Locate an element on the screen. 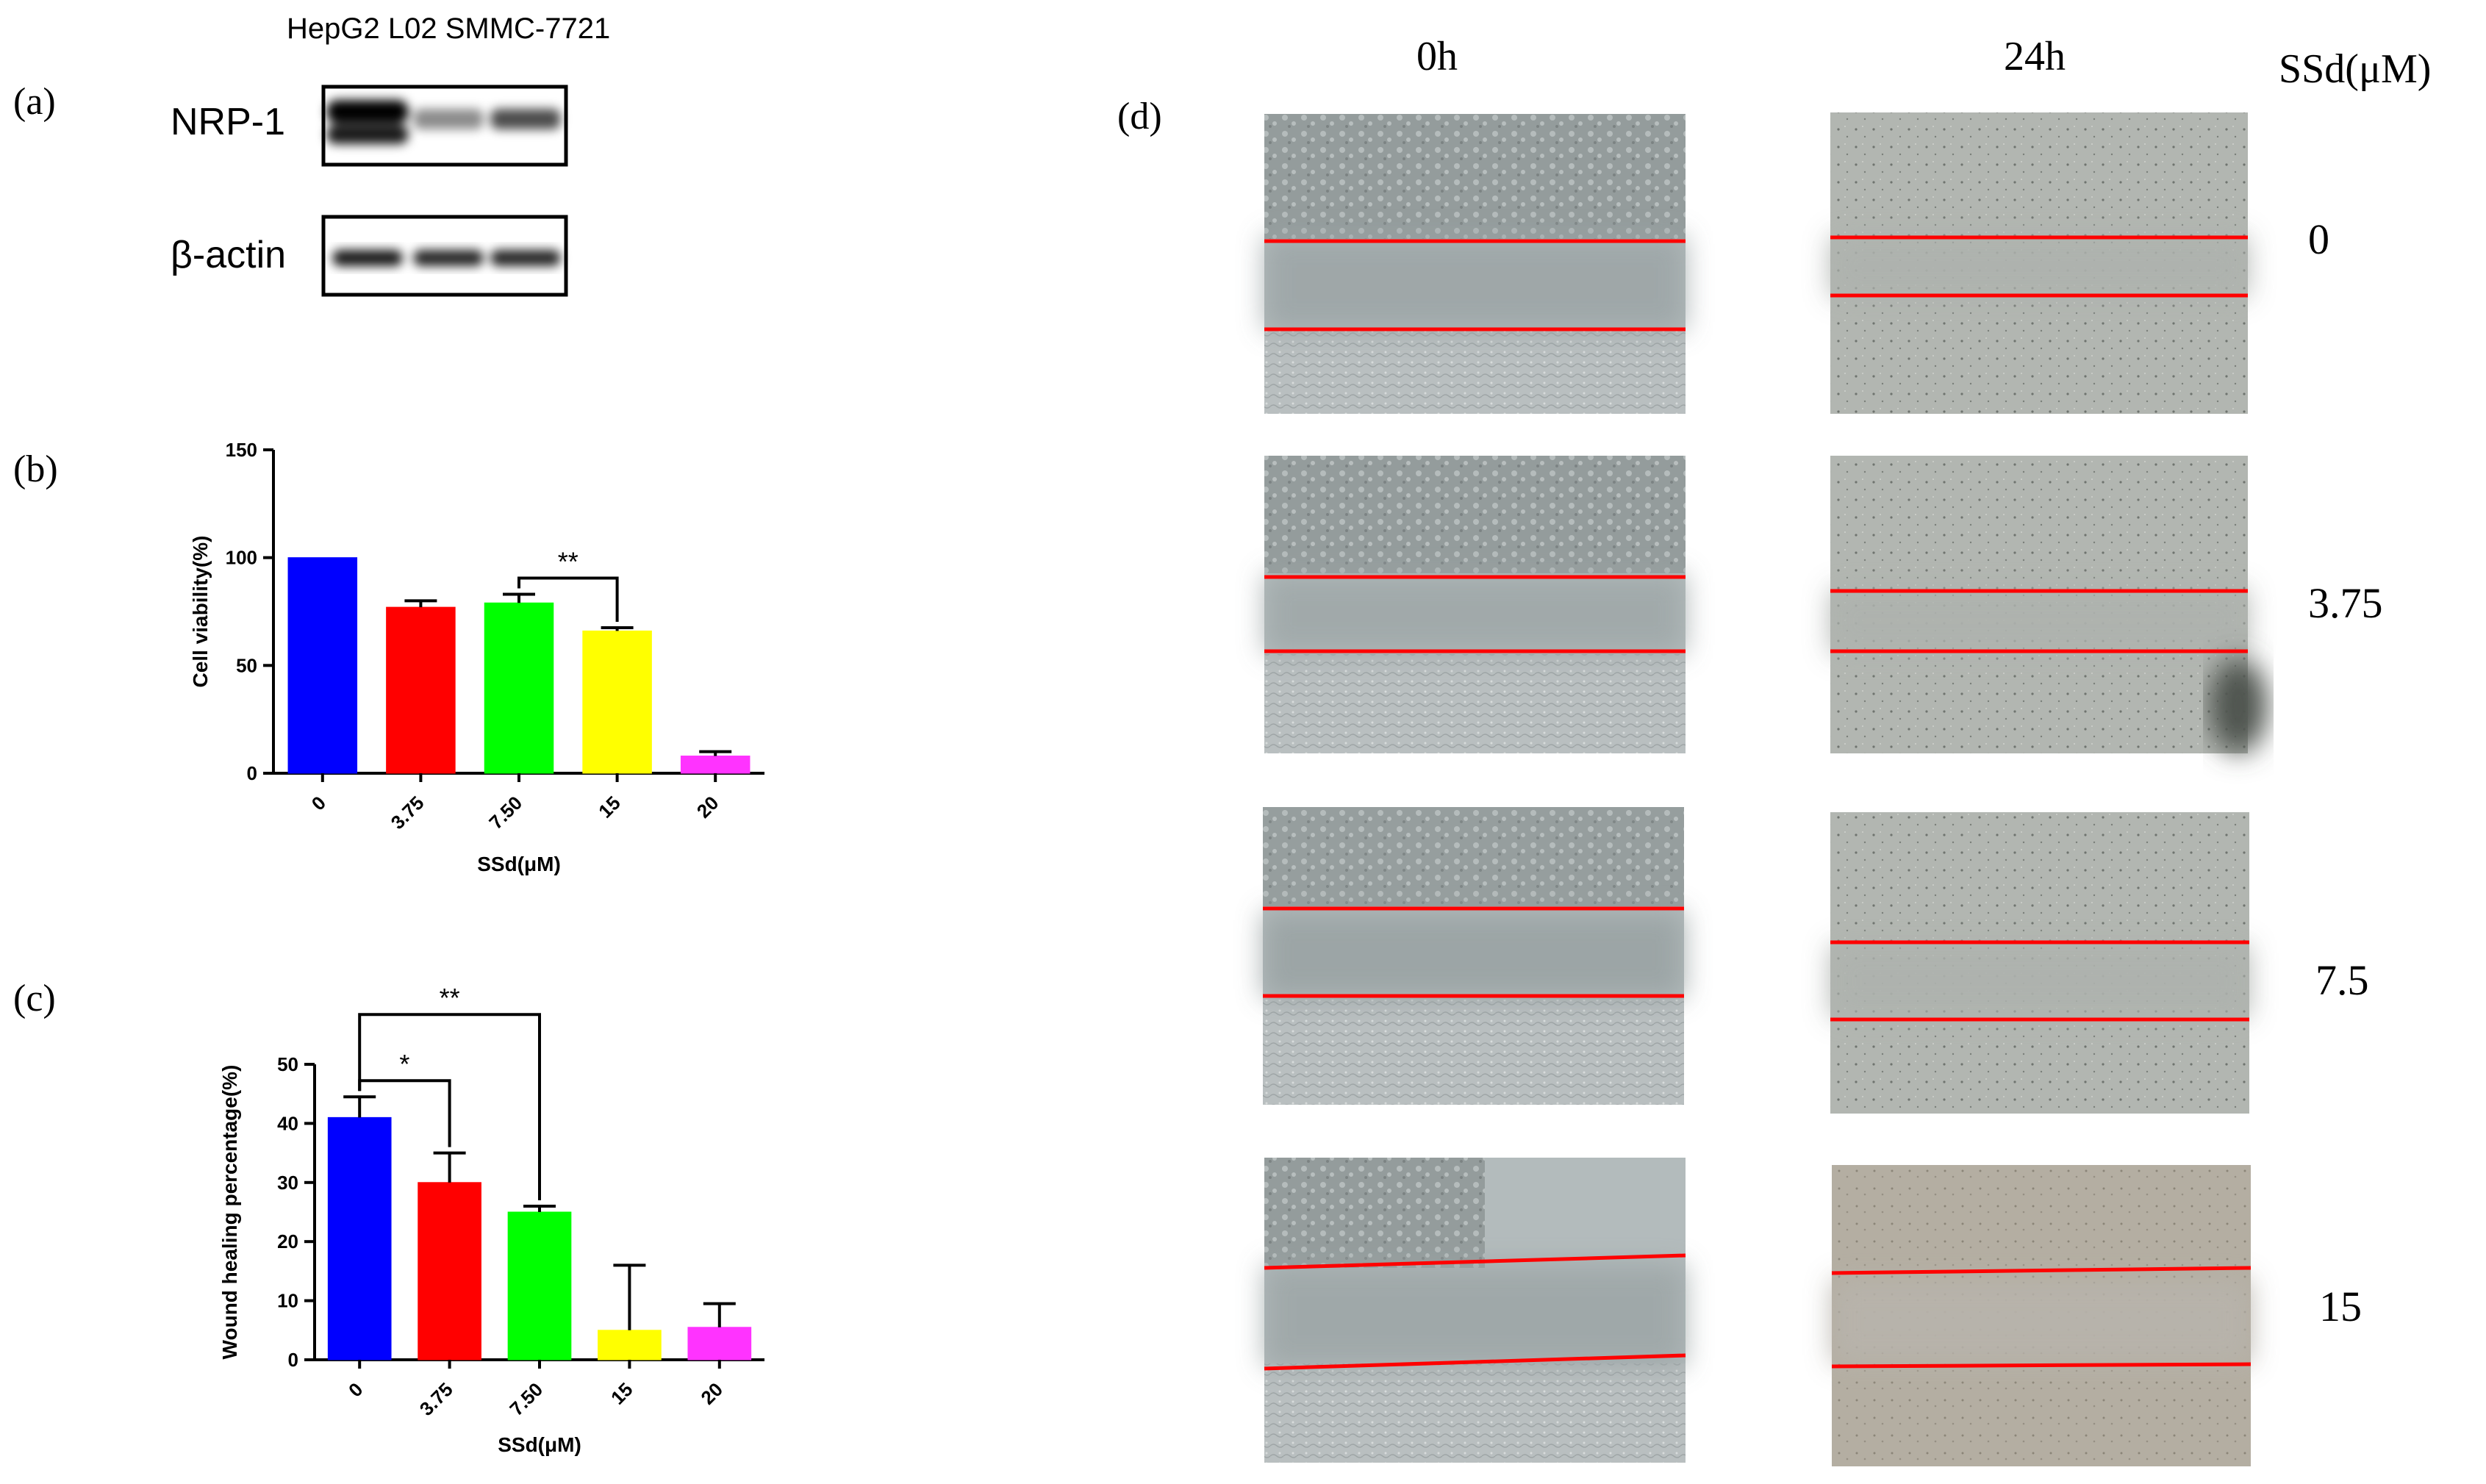 The image size is (2486, 1484). blot-label-actin: β-actin is located at coordinates (228, 255).